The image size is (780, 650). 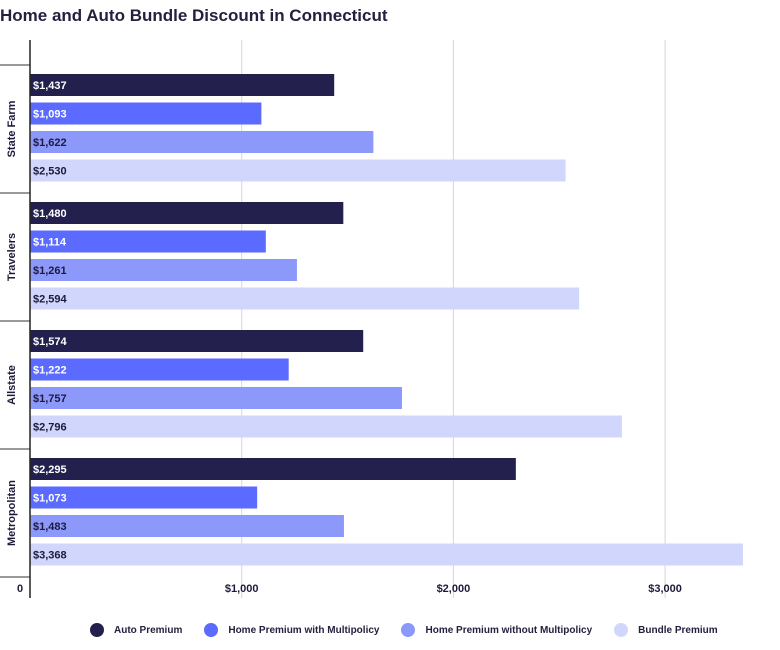 I want to click on legend-item: Home Premium without Multipolicy, so click(x=496, y=630).